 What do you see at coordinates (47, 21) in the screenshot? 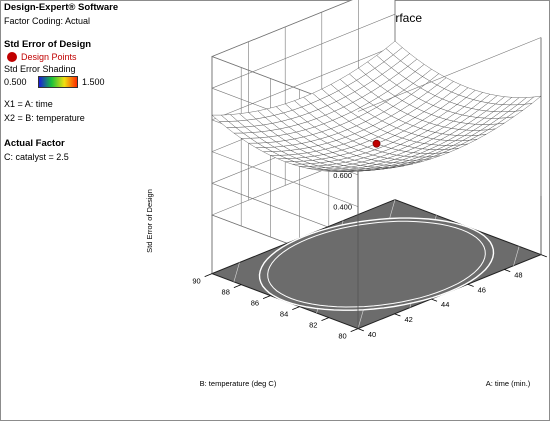
I see `factor-coding-label: Factor Coding: Actual` at bounding box center [47, 21].